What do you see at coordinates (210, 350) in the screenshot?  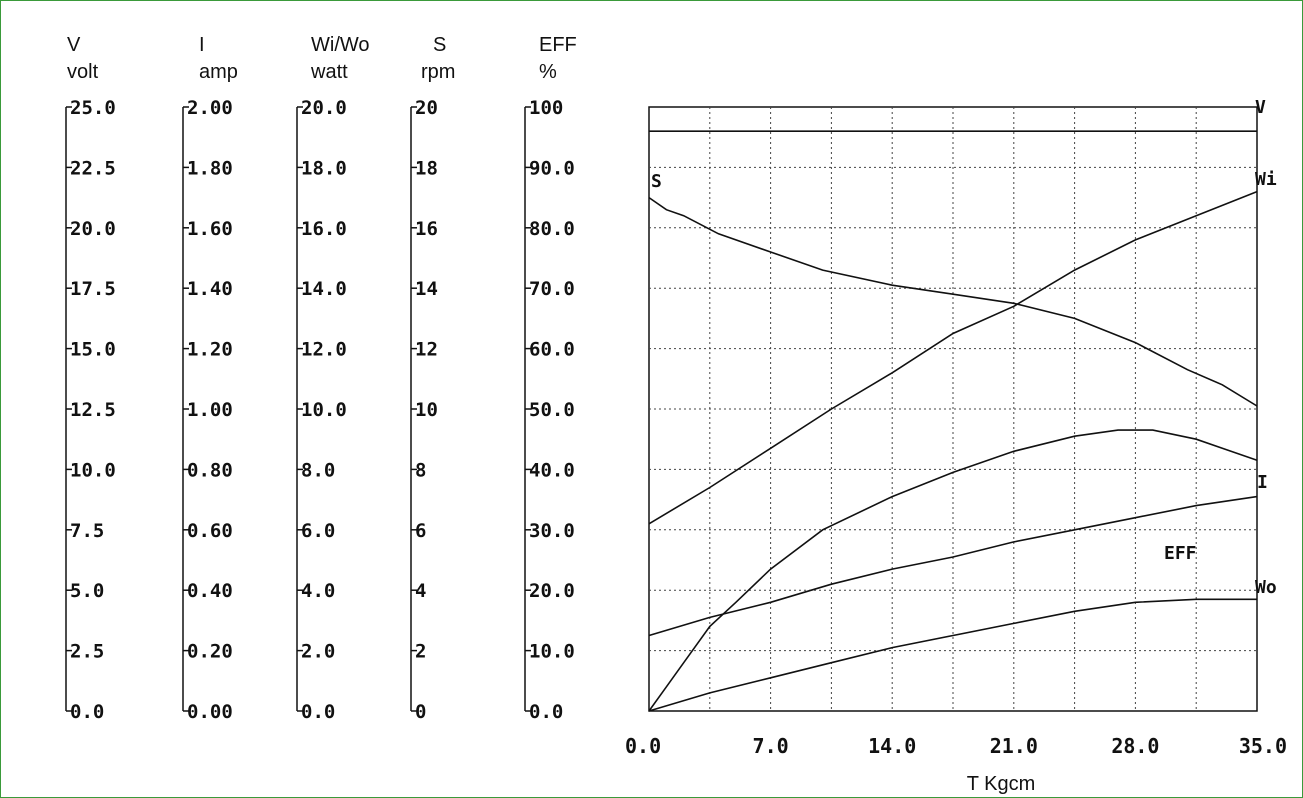 I see `axis-tick-label: 1.20` at bounding box center [210, 350].